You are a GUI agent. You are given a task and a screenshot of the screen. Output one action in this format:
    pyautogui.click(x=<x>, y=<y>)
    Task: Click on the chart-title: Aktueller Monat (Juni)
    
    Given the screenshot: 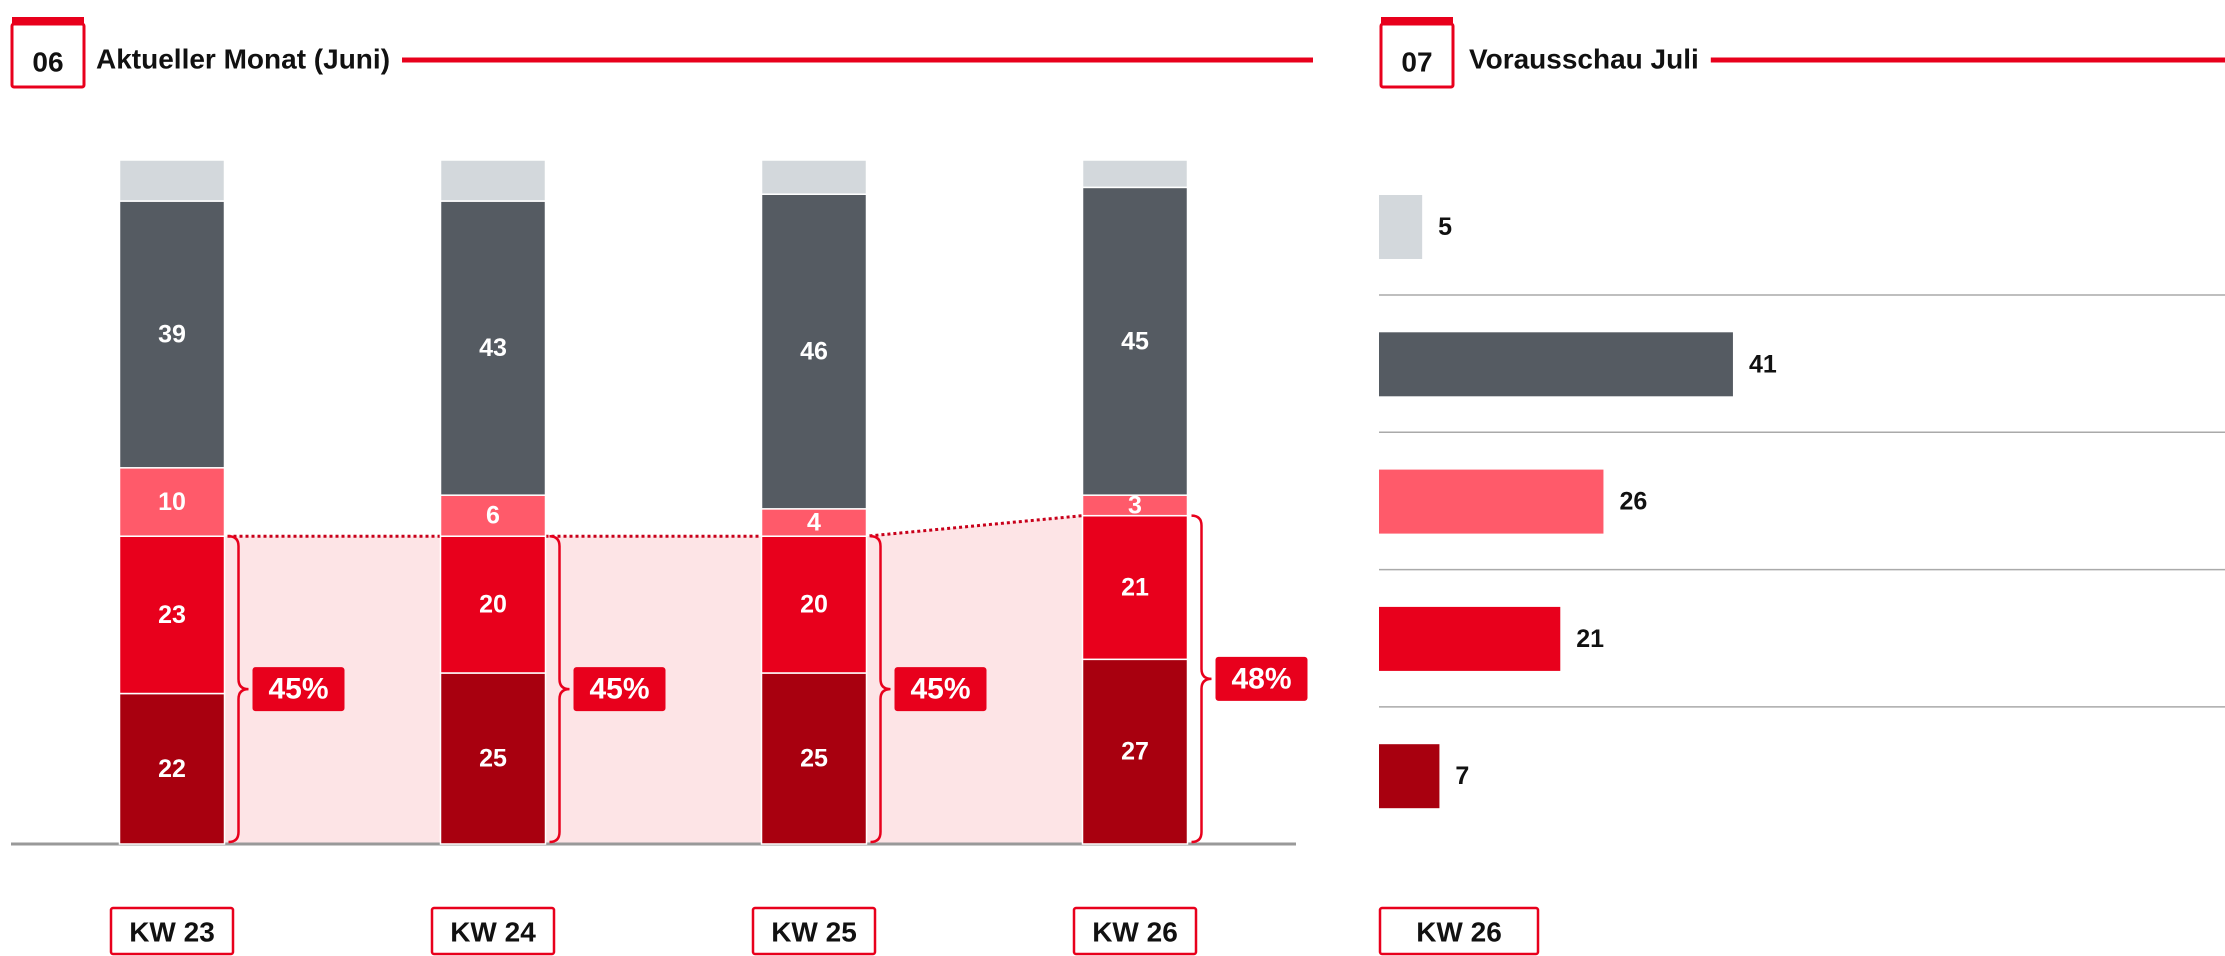 What is the action you would take?
    pyautogui.click(x=243, y=59)
    